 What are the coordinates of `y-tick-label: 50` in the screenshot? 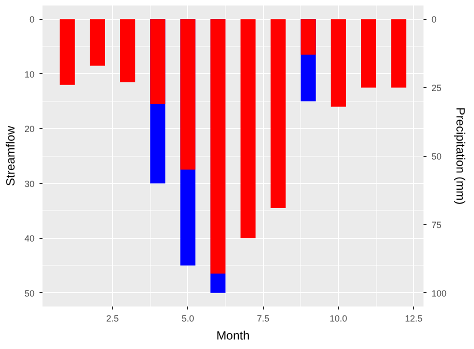 It's located at (29, 293).